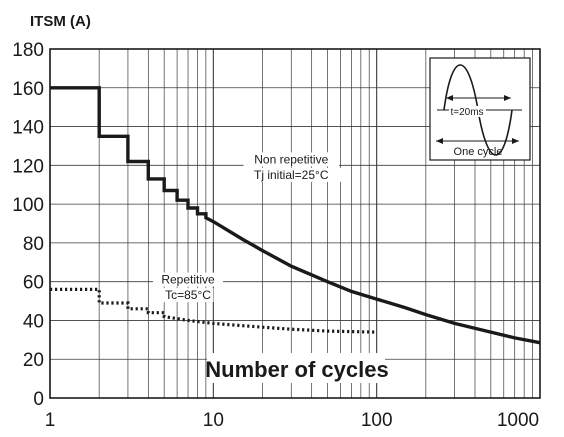 The height and width of the screenshot is (437, 564). I want to click on x-tick-label: 1000, so click(518, 420).